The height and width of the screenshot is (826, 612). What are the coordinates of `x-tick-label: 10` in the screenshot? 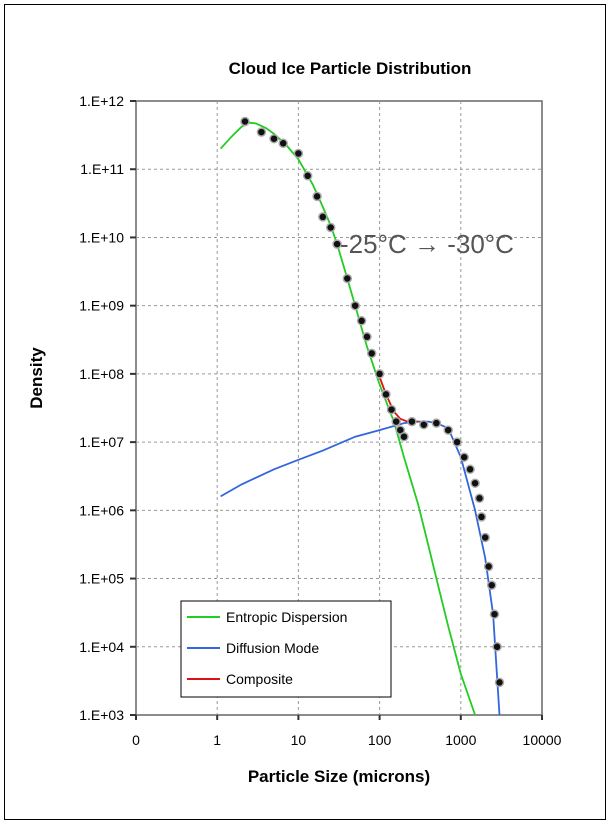 It's located at (299, 740).